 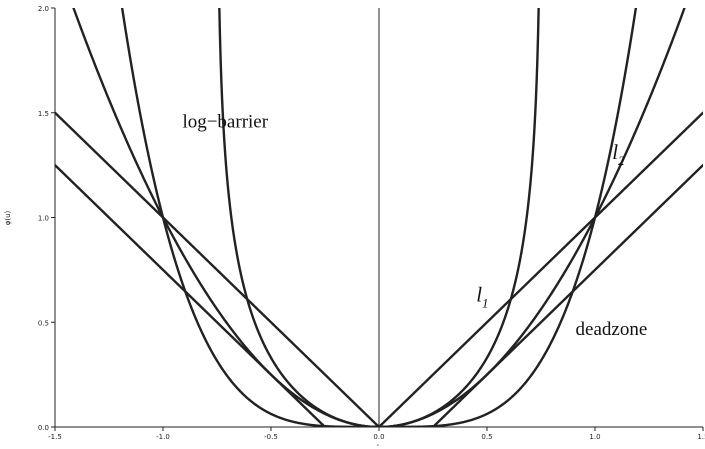 I want to click on x-tick-label: -1.5, so click(x=55, y=437).